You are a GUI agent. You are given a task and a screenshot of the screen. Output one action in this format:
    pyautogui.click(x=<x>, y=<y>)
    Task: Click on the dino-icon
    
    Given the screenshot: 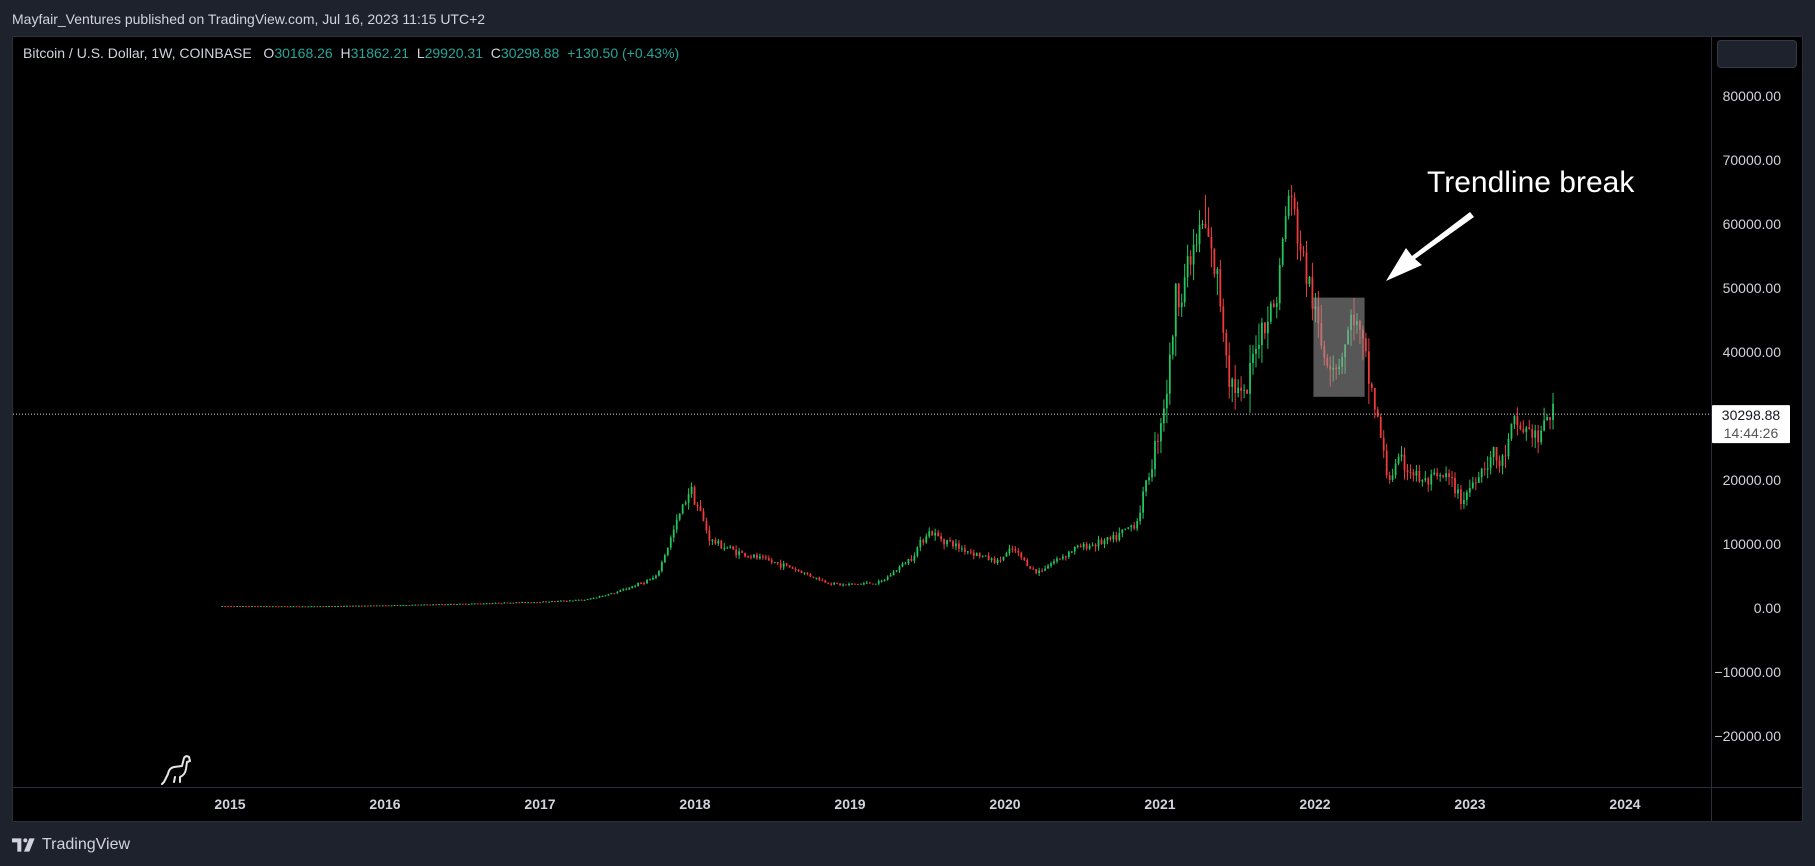 What is the action you would take?
    pyautogui.click(x=177, y=771)
    